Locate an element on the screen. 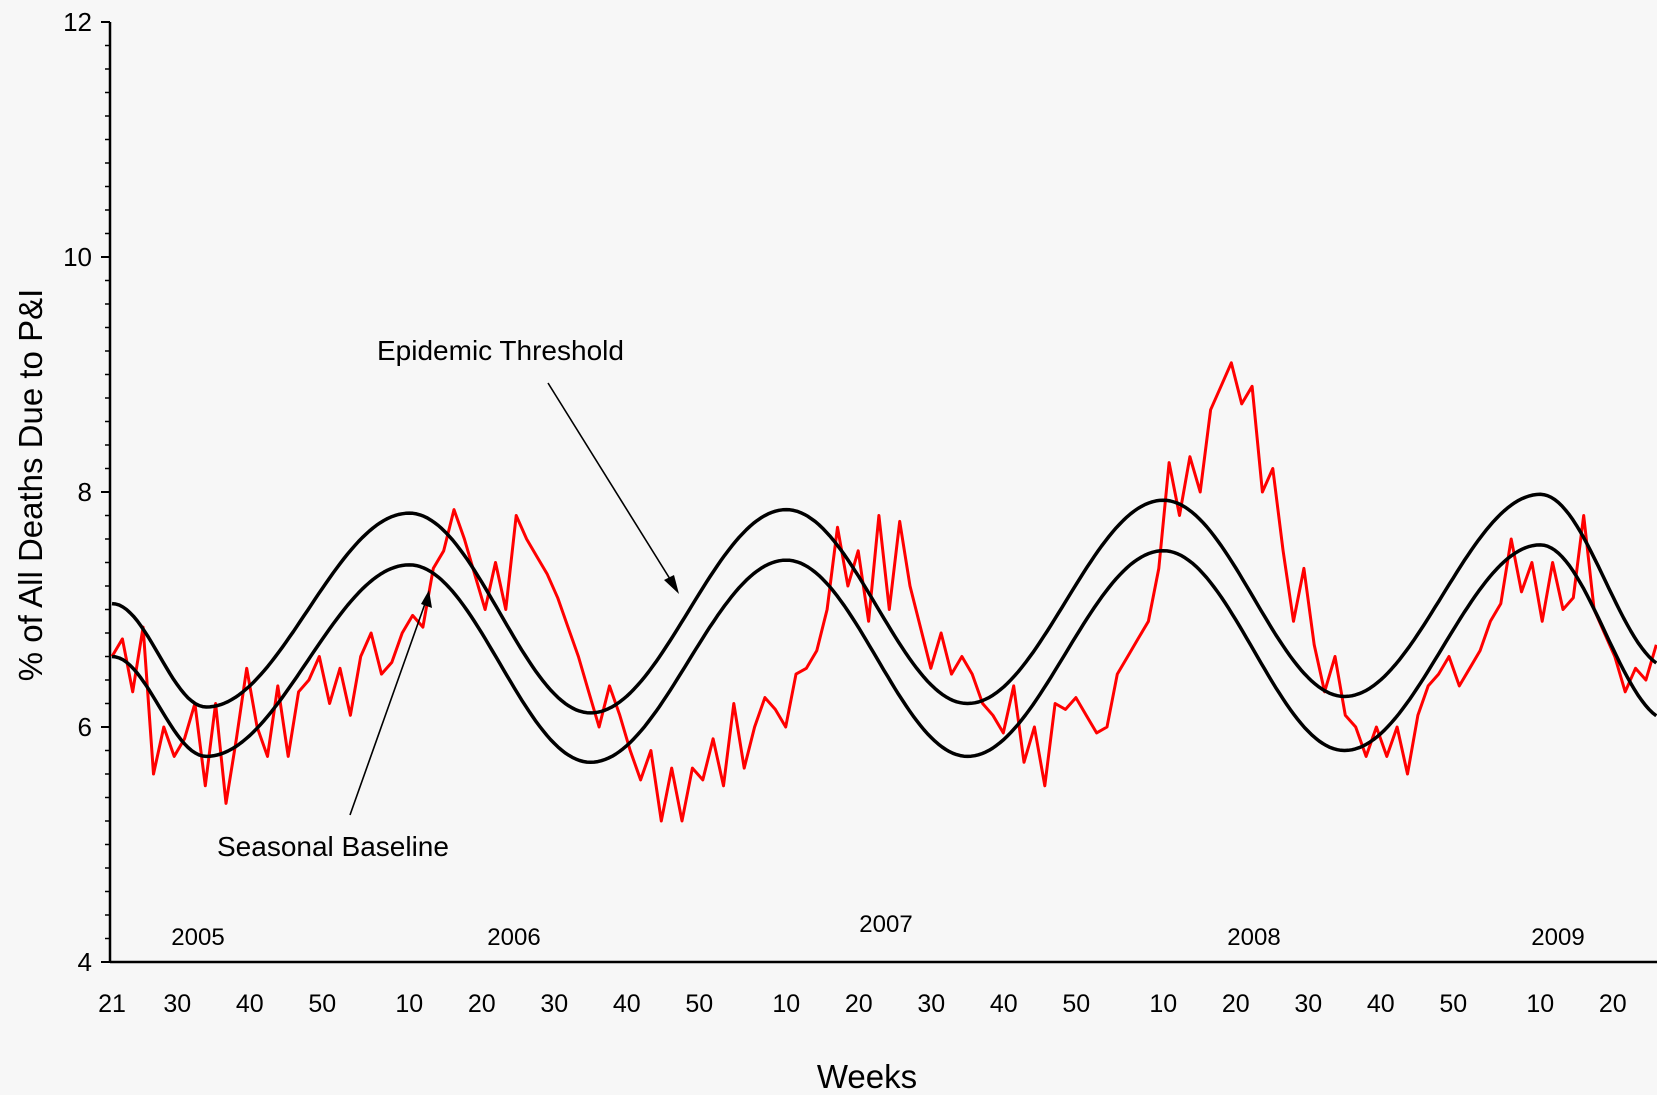  annotation-epidemic-threshold-arrowhead is located at coordinates (671, 584).